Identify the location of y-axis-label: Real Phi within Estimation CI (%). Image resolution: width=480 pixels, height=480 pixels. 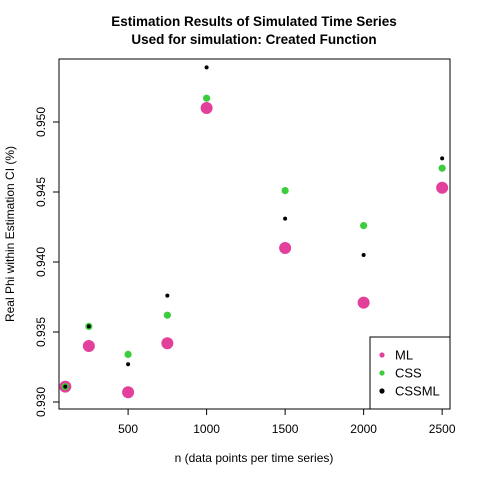
(10, 234).